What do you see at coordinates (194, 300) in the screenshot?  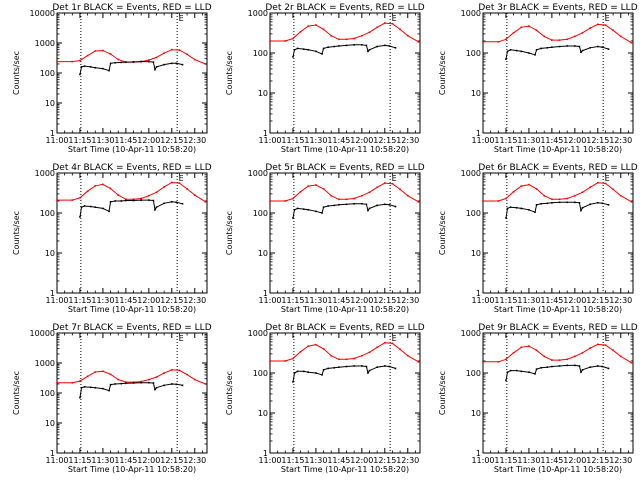 I see `x-tick-label: 12:30` at bounding box center [194, 300].